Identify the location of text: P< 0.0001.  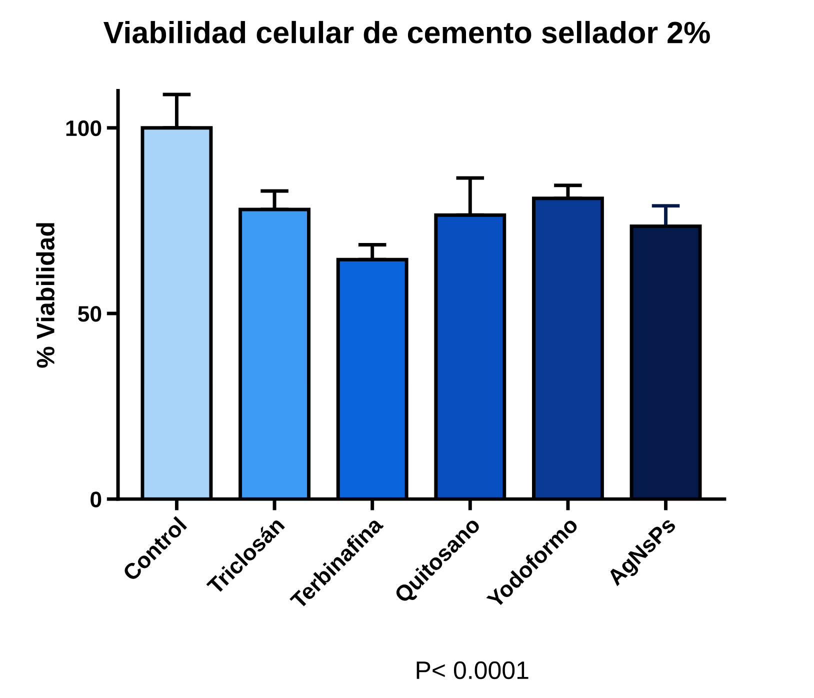
(472, 670).